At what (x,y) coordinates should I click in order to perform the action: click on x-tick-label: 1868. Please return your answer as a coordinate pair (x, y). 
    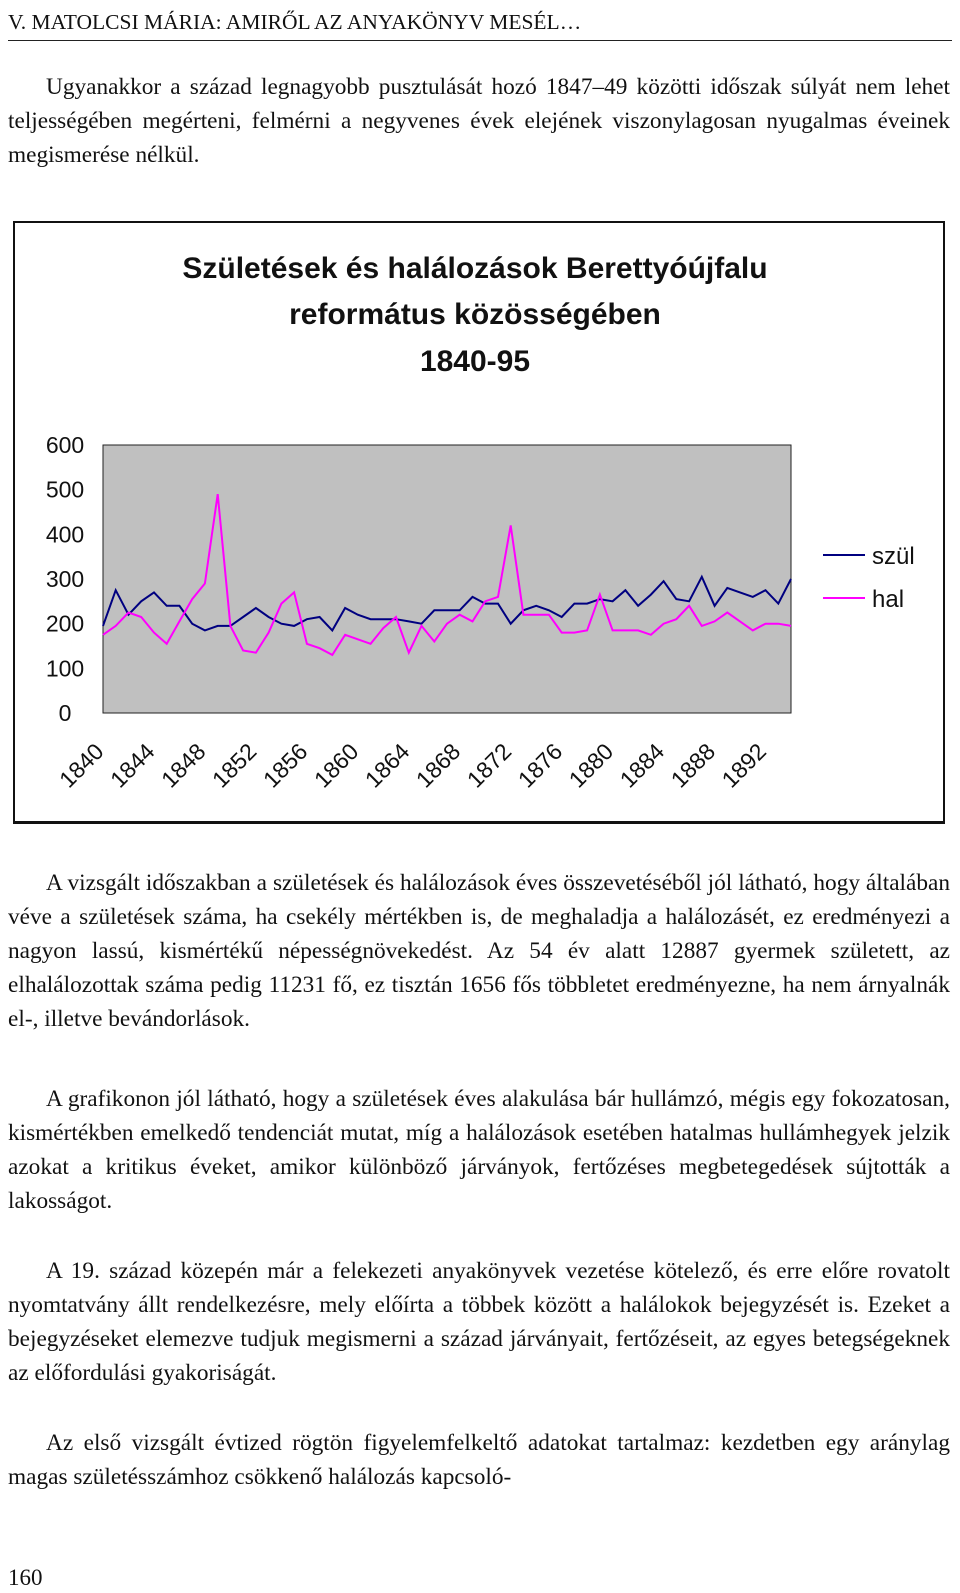
    Looking at the image, I should click on (438, 765).